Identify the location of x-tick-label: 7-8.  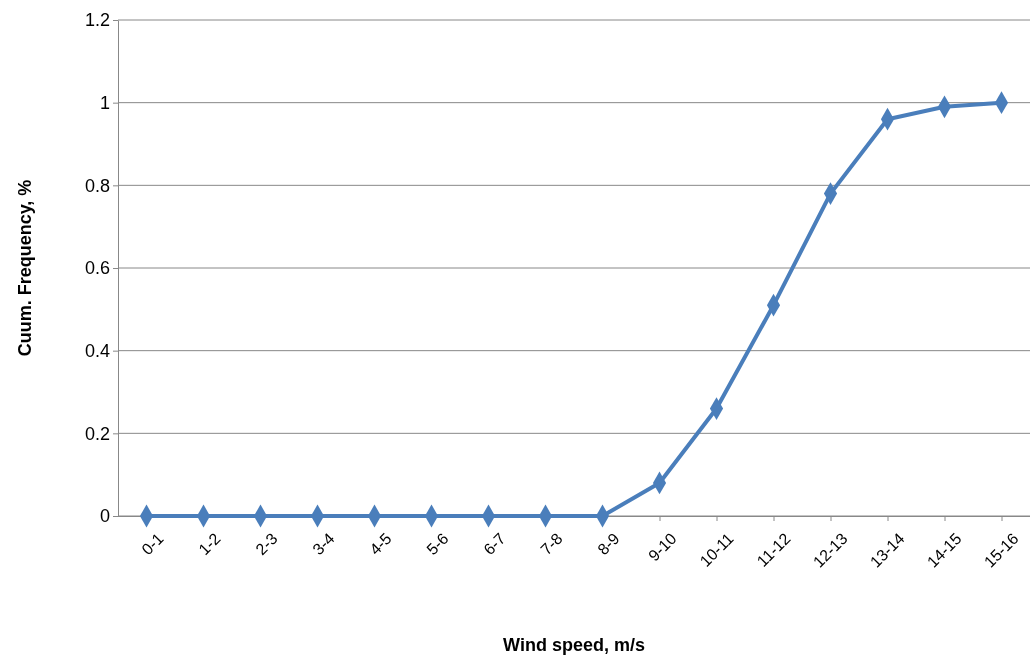
(551, 544).